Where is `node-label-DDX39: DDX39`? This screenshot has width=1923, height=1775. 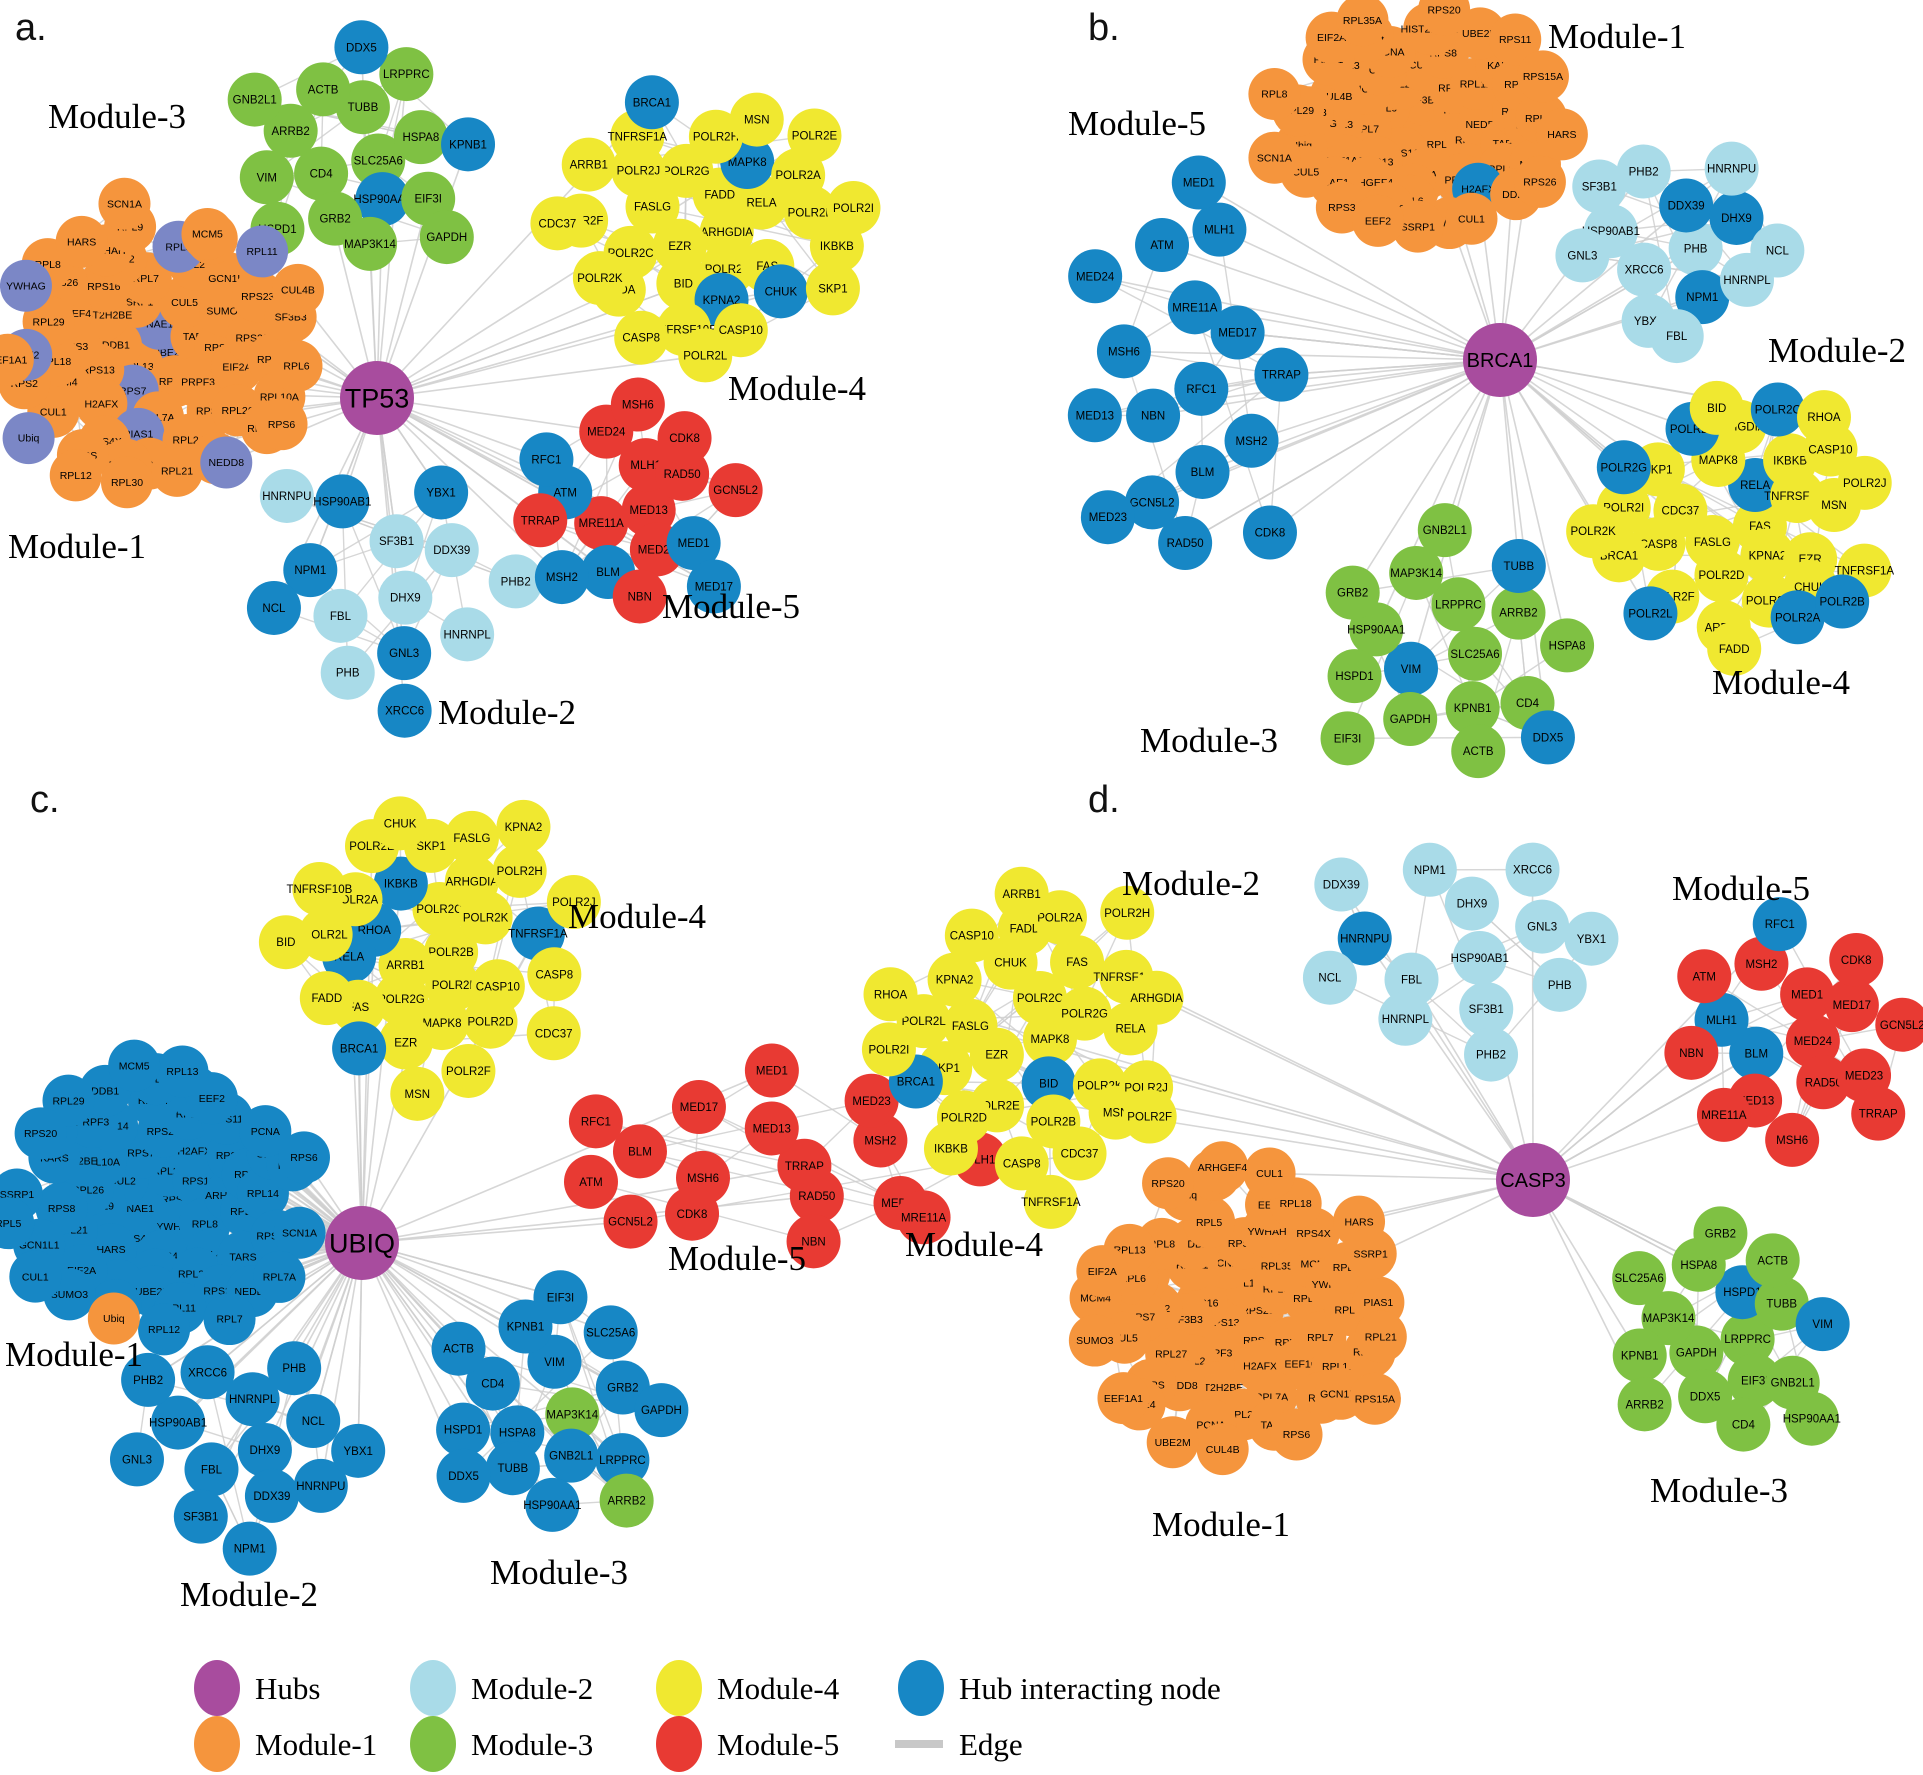 node-label-DDX39: DDX39 is located at coordinates (1686, 207).